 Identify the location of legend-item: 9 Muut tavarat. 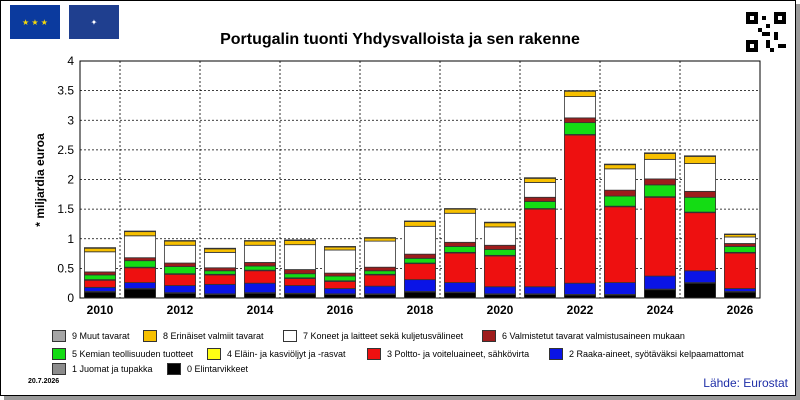
(91, 336).